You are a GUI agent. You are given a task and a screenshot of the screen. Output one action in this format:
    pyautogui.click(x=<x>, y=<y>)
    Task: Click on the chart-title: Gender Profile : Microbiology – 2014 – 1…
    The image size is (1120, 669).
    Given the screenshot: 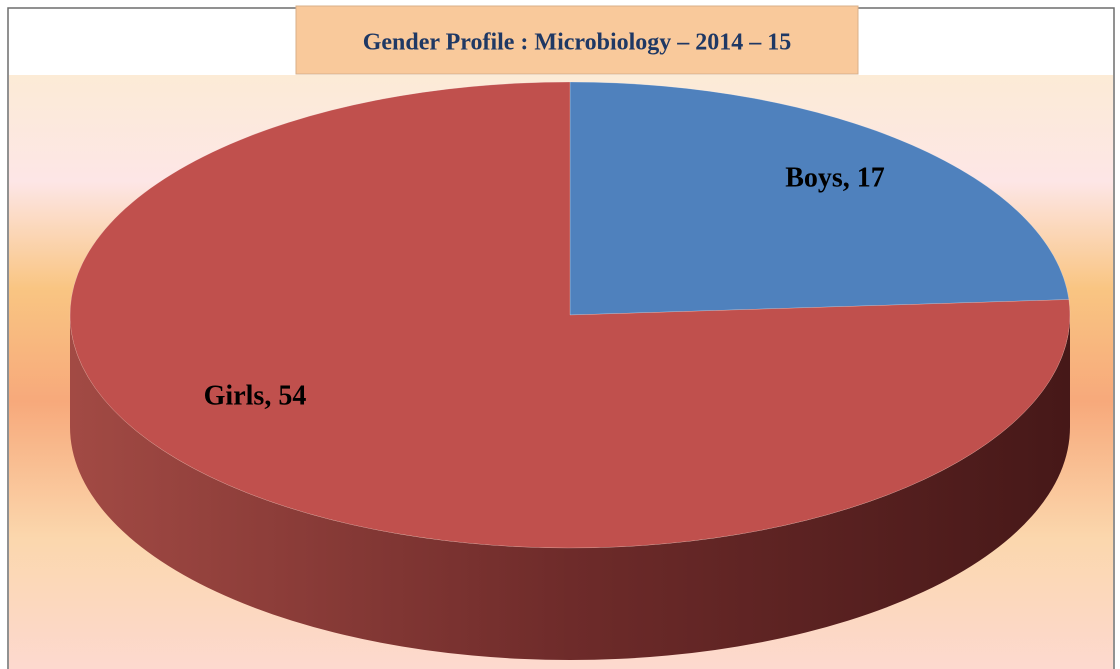 What is the action you would take?
    pyautogui.click(x=577, y=43)
    